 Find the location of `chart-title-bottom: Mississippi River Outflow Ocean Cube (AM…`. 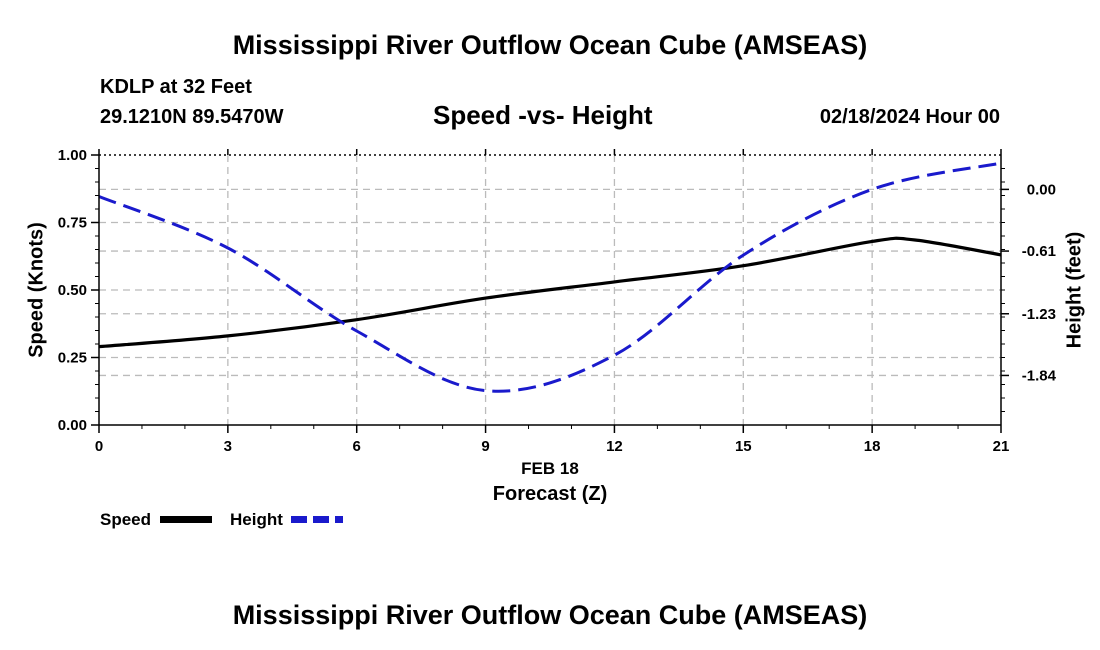

chart-title-bottom: Mississippi River Outflow Ocean Cube (AM… is located at coordinates (550, 615).